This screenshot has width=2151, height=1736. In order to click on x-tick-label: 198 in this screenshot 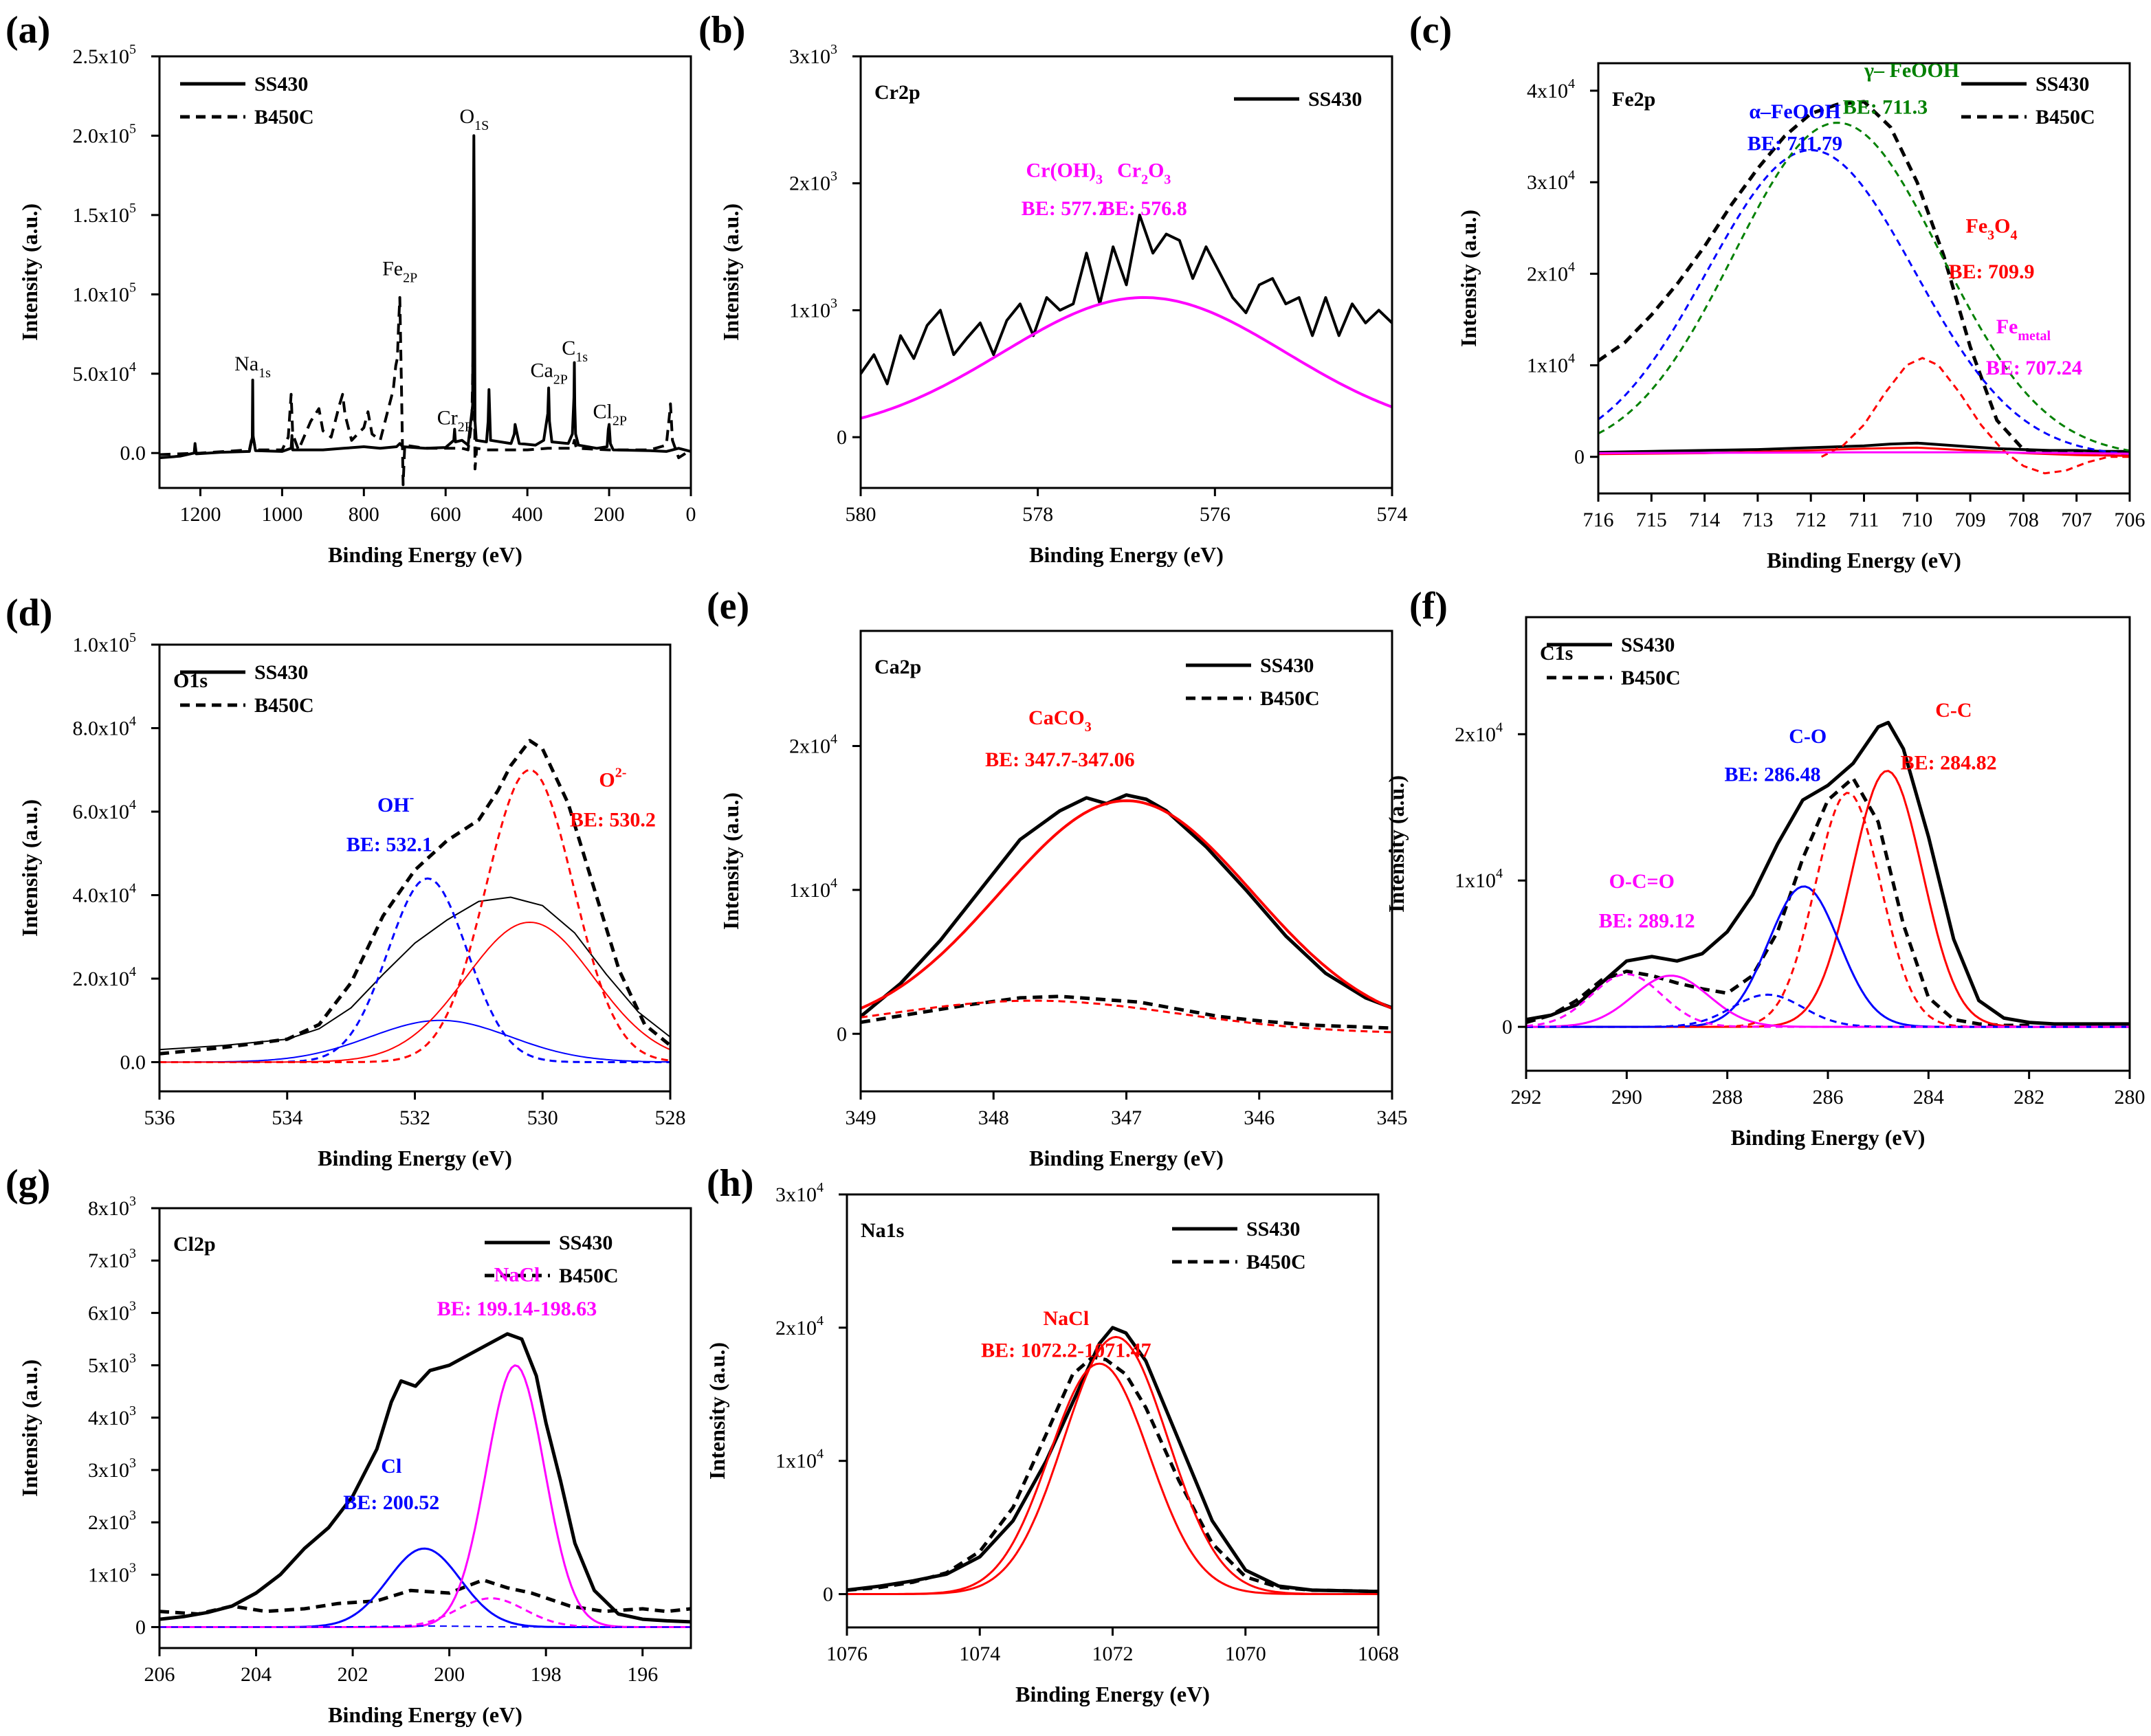, I will do `click(546, 1674)`.